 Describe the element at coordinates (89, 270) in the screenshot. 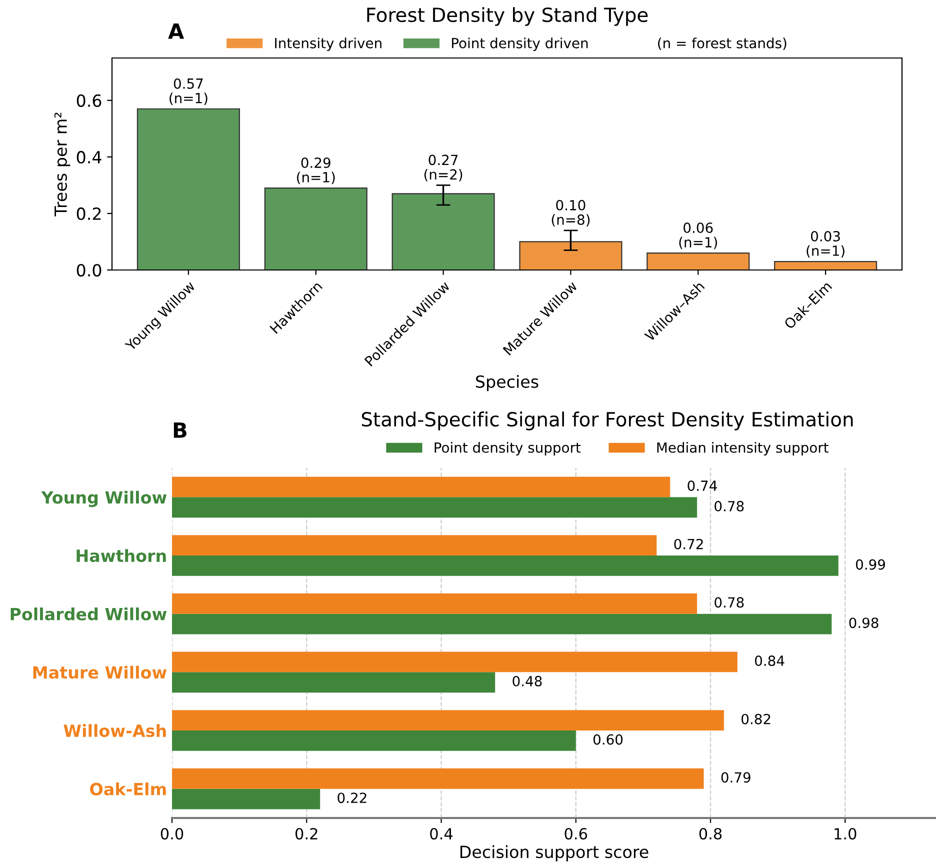

I see `y-tick-label: 0.0` at that location.